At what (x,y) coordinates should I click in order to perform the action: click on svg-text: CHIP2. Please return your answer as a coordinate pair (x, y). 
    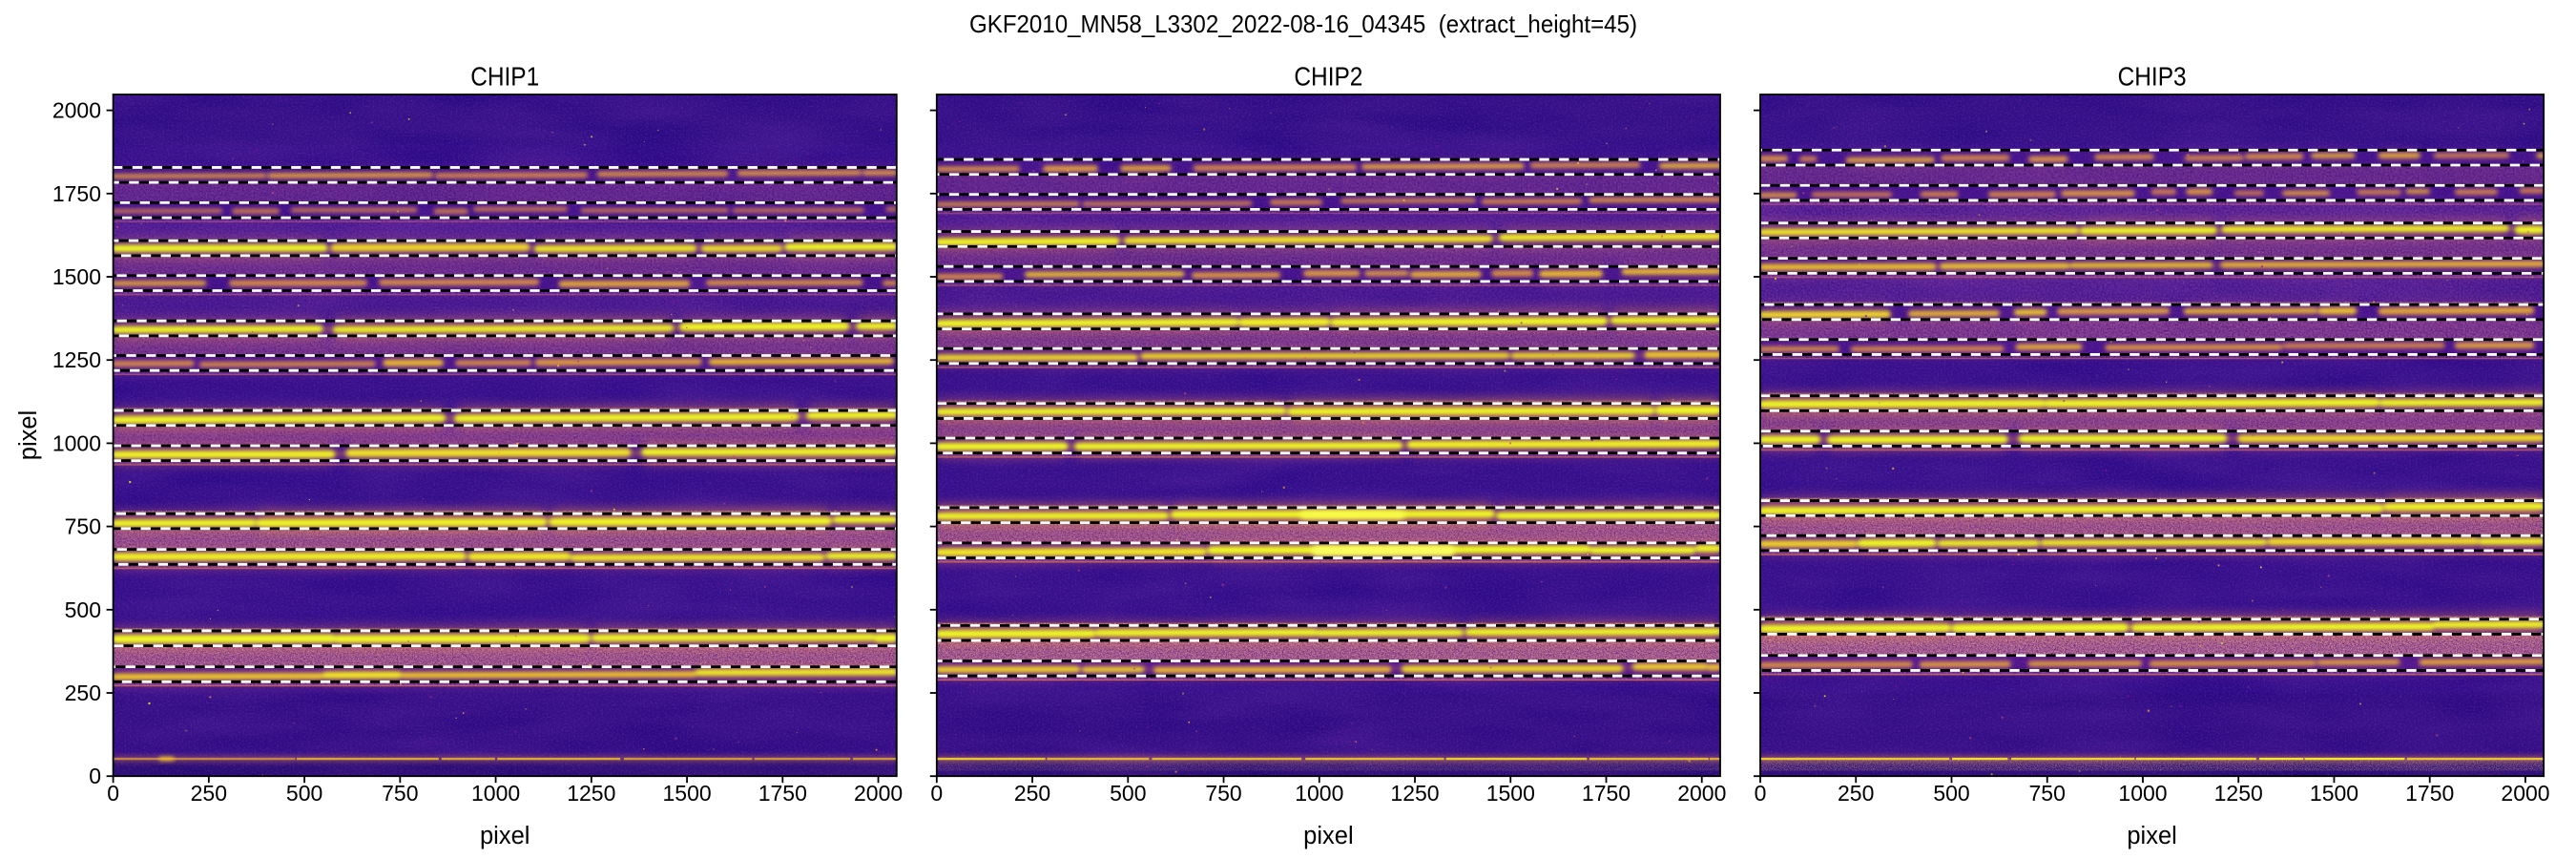
    Looking at the image, I should click on (1328, 77).